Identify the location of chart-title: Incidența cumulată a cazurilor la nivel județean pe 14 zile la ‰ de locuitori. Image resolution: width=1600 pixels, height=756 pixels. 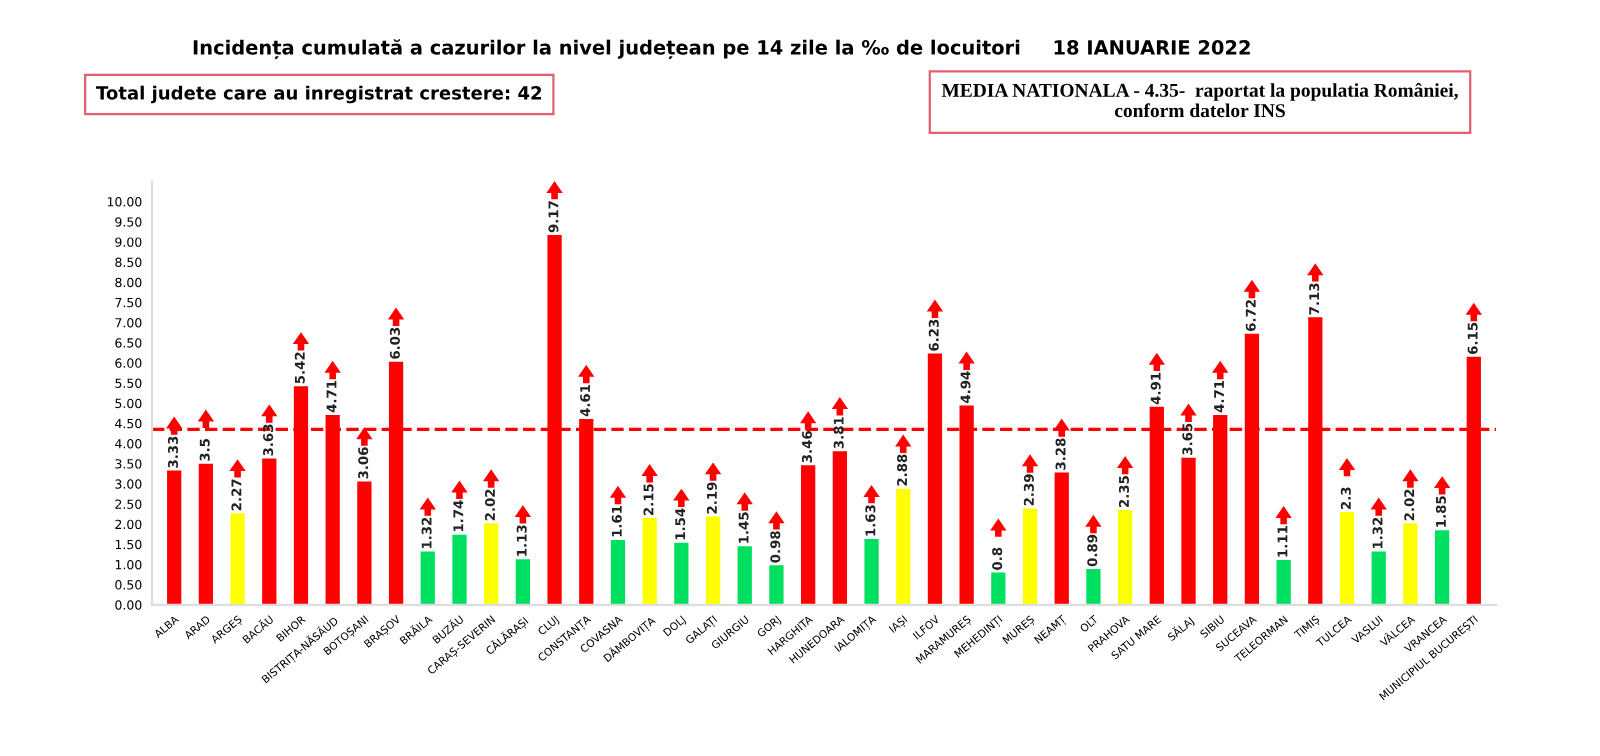
(606, 49).